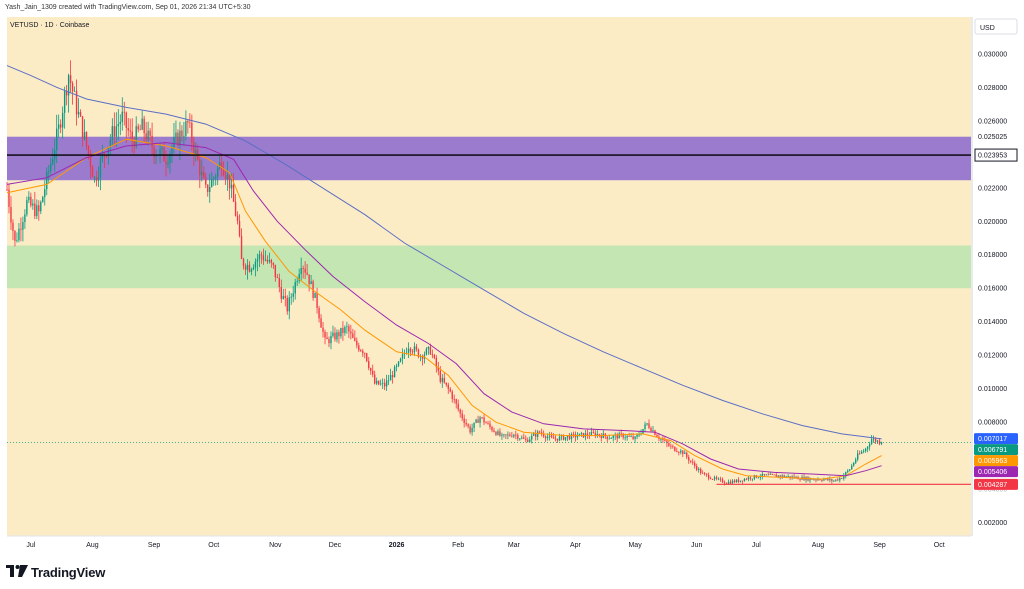 This screenshot has width=1024, height=589. What do you see at coordinates (818, 545) in the screenshot?
I see `x-tick-label: Aug` at bounding box center [818, 545].